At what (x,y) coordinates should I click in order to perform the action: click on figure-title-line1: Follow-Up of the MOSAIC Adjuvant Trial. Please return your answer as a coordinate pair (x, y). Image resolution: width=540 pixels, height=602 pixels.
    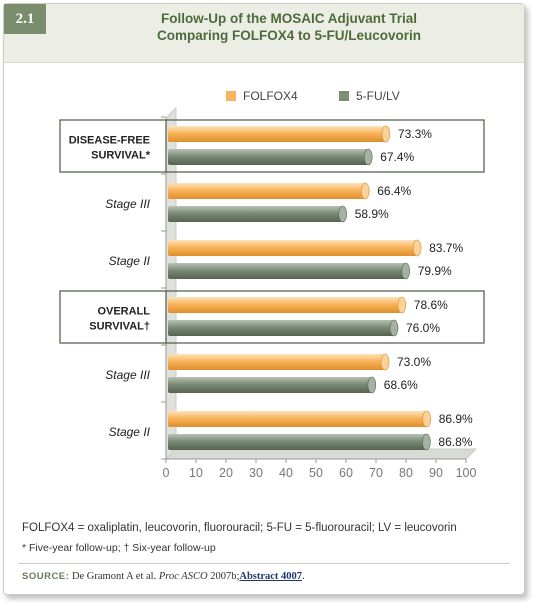
    Looking at the image, I should click on (289, 18).